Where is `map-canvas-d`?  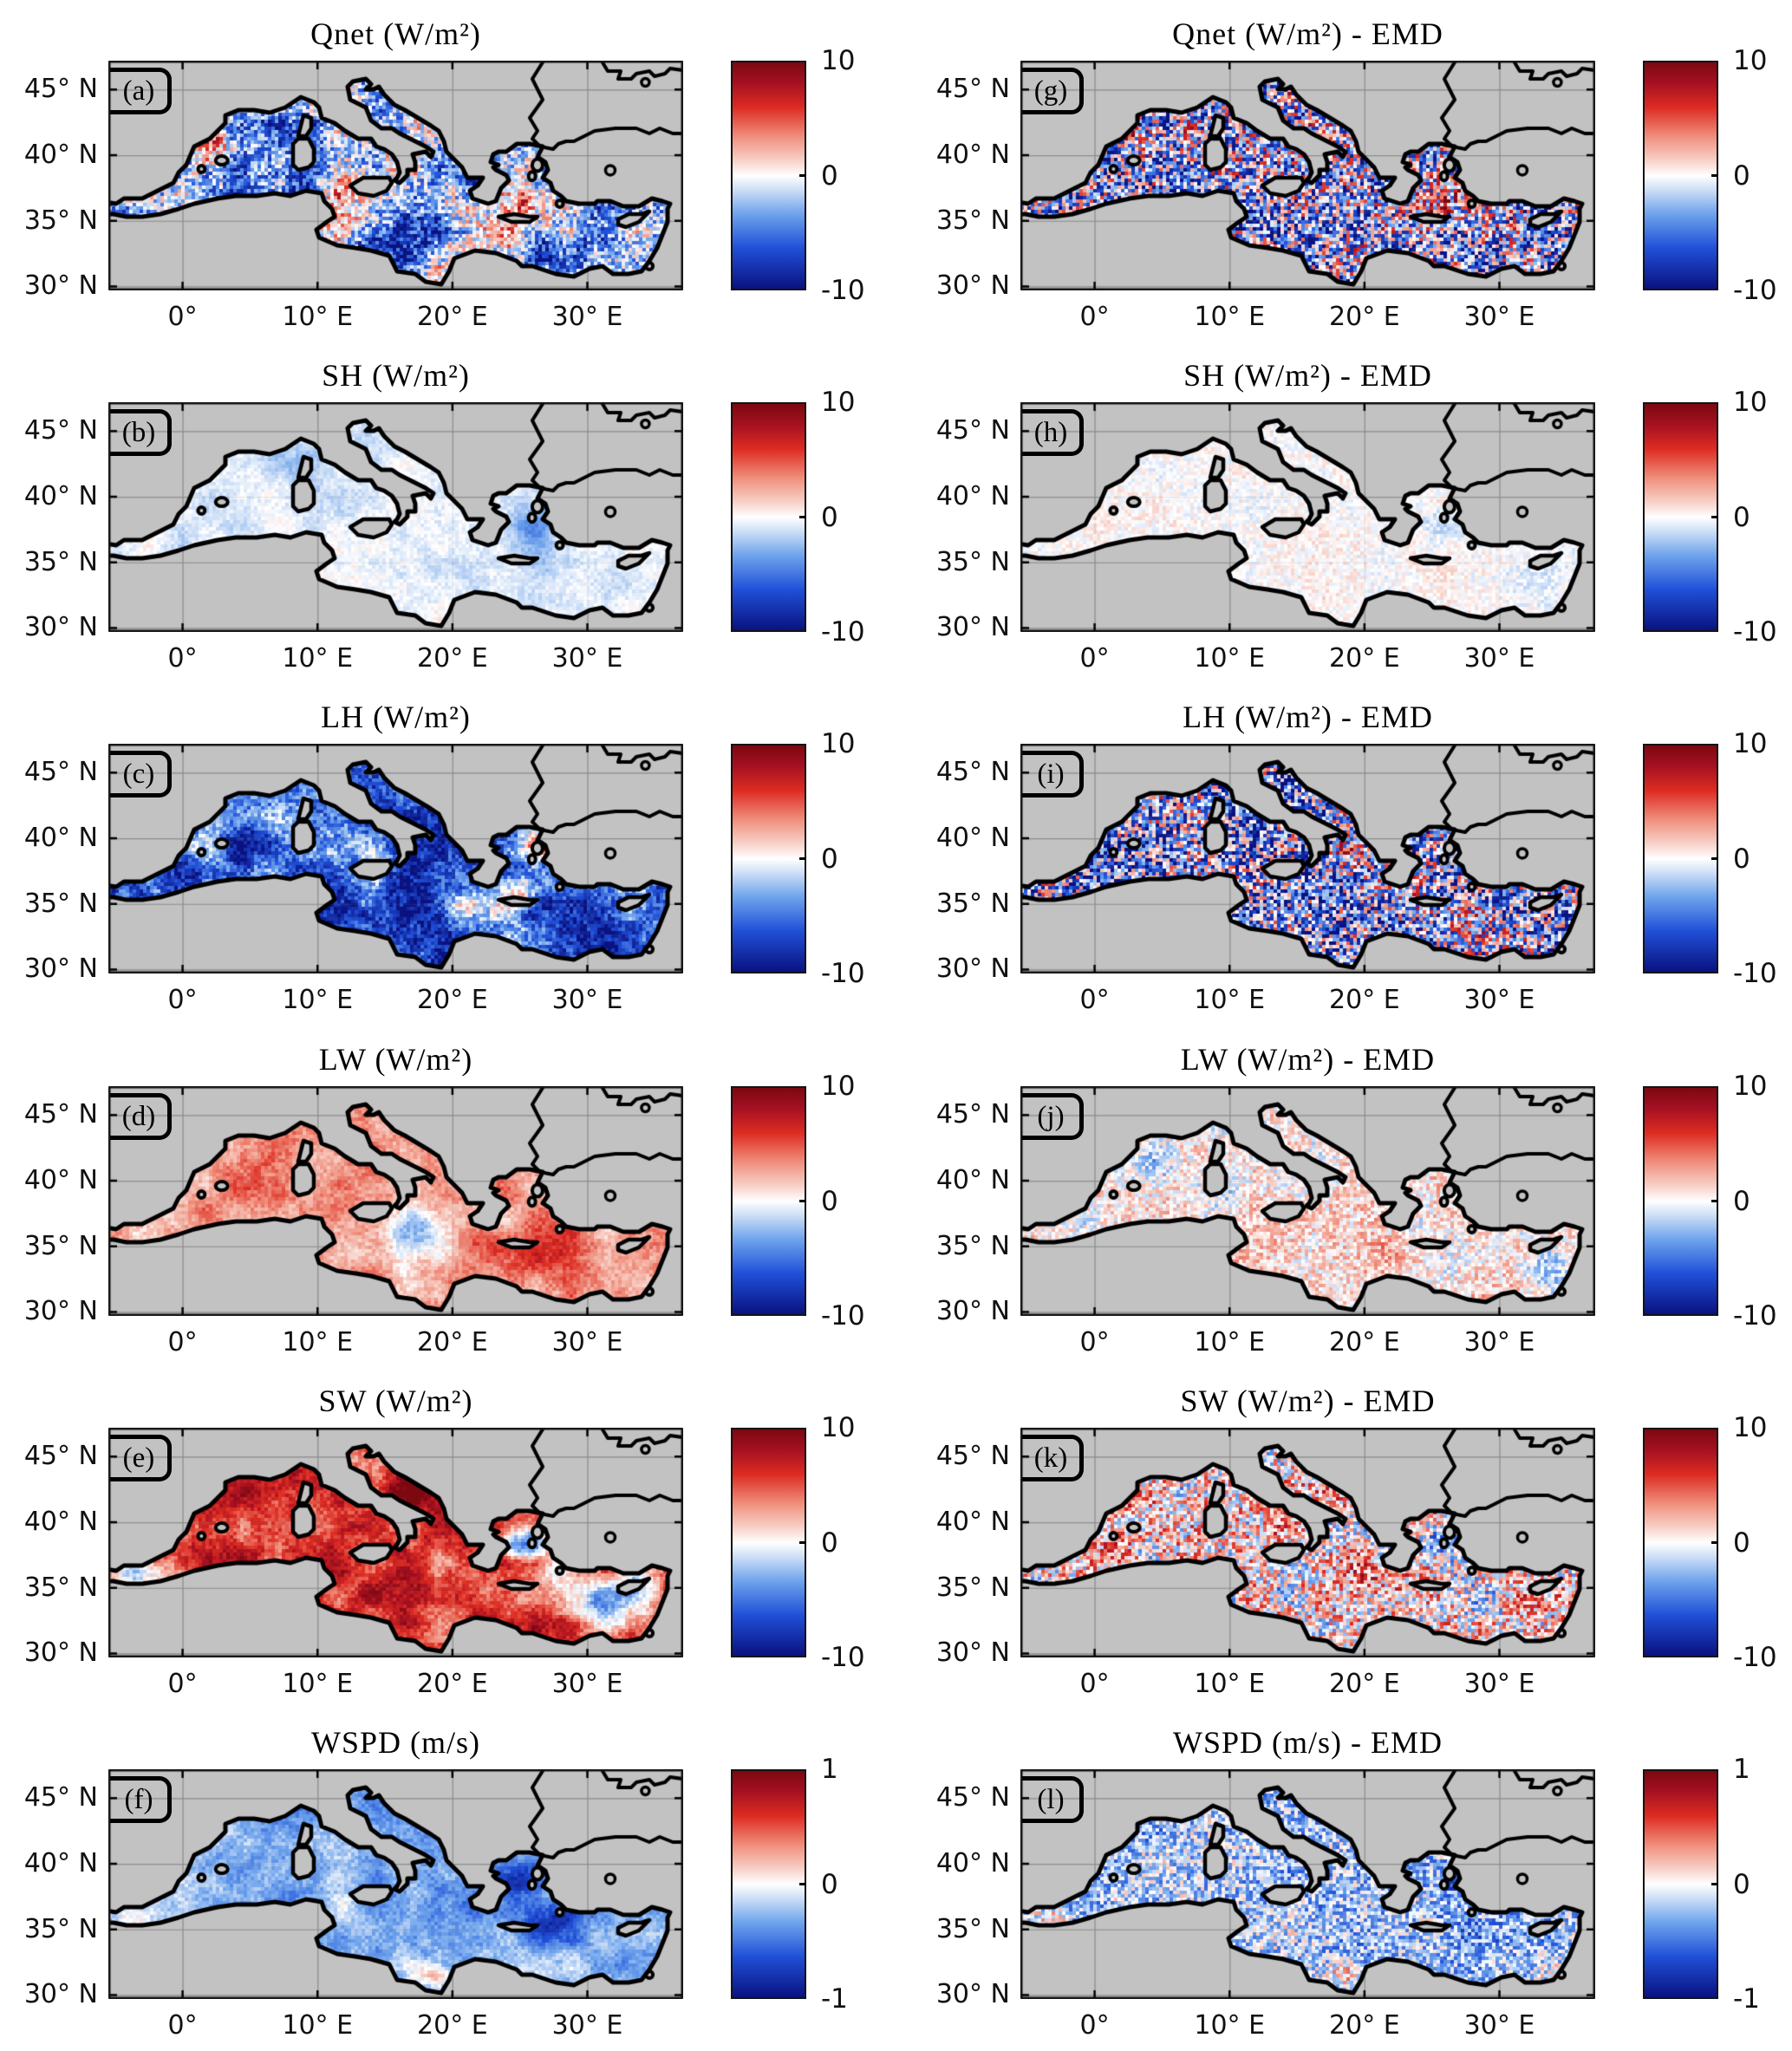
map-canvas-d is located at coordinates (395, 1201).